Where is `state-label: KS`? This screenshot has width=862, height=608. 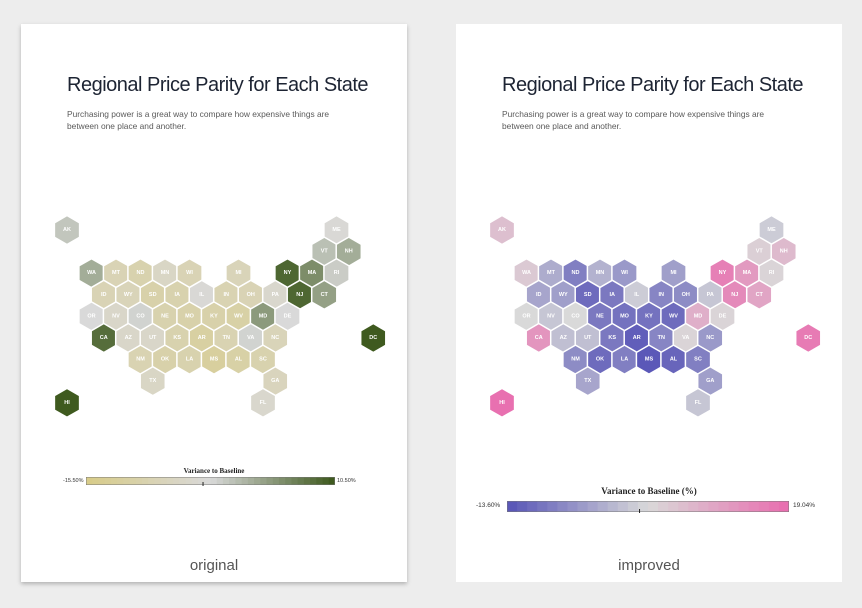 state-label: KS is located at coordinates (177, 338).